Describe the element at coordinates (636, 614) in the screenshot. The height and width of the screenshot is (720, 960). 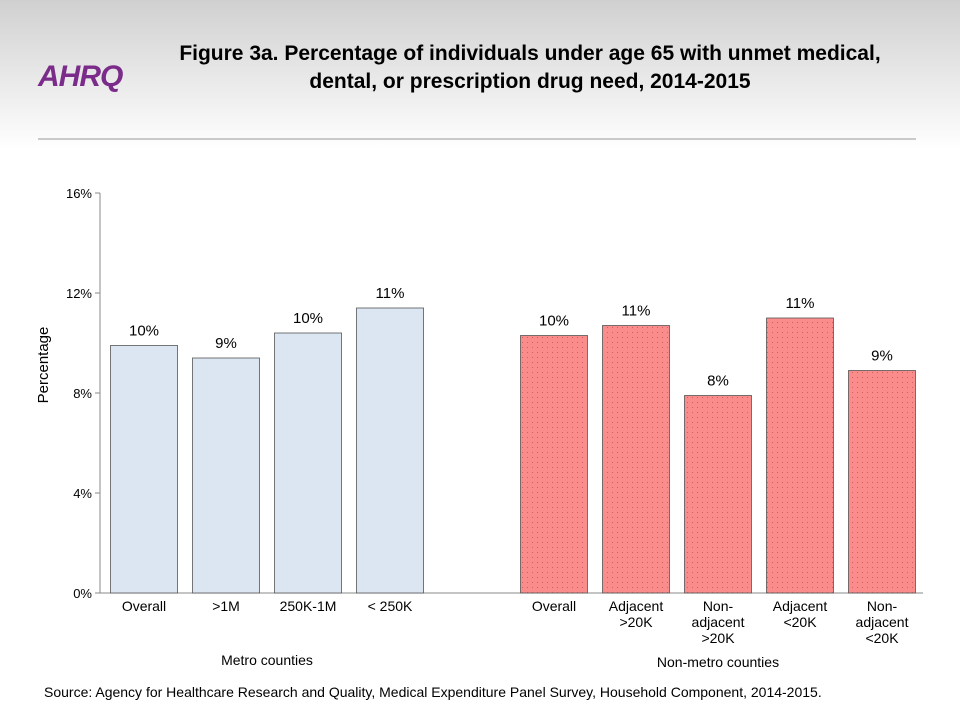
I see `x-tick-label: Adjacent >20K` at that location.